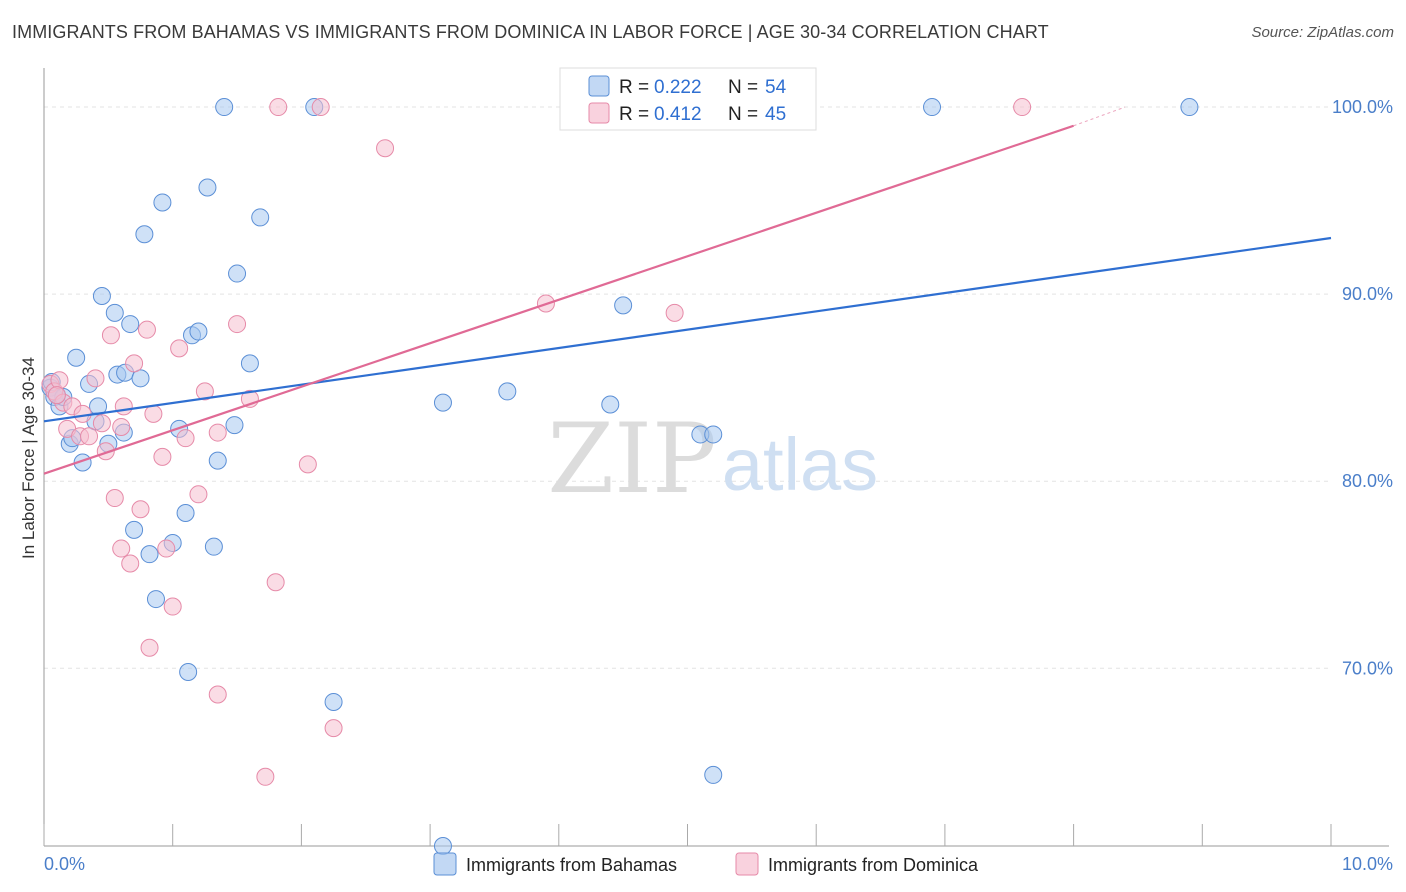  What do you see at coordinates (1322, 32) in the screenshot?
I see `source-label: Source: ZipAtlas.com` at bounding box center [1322, 32].